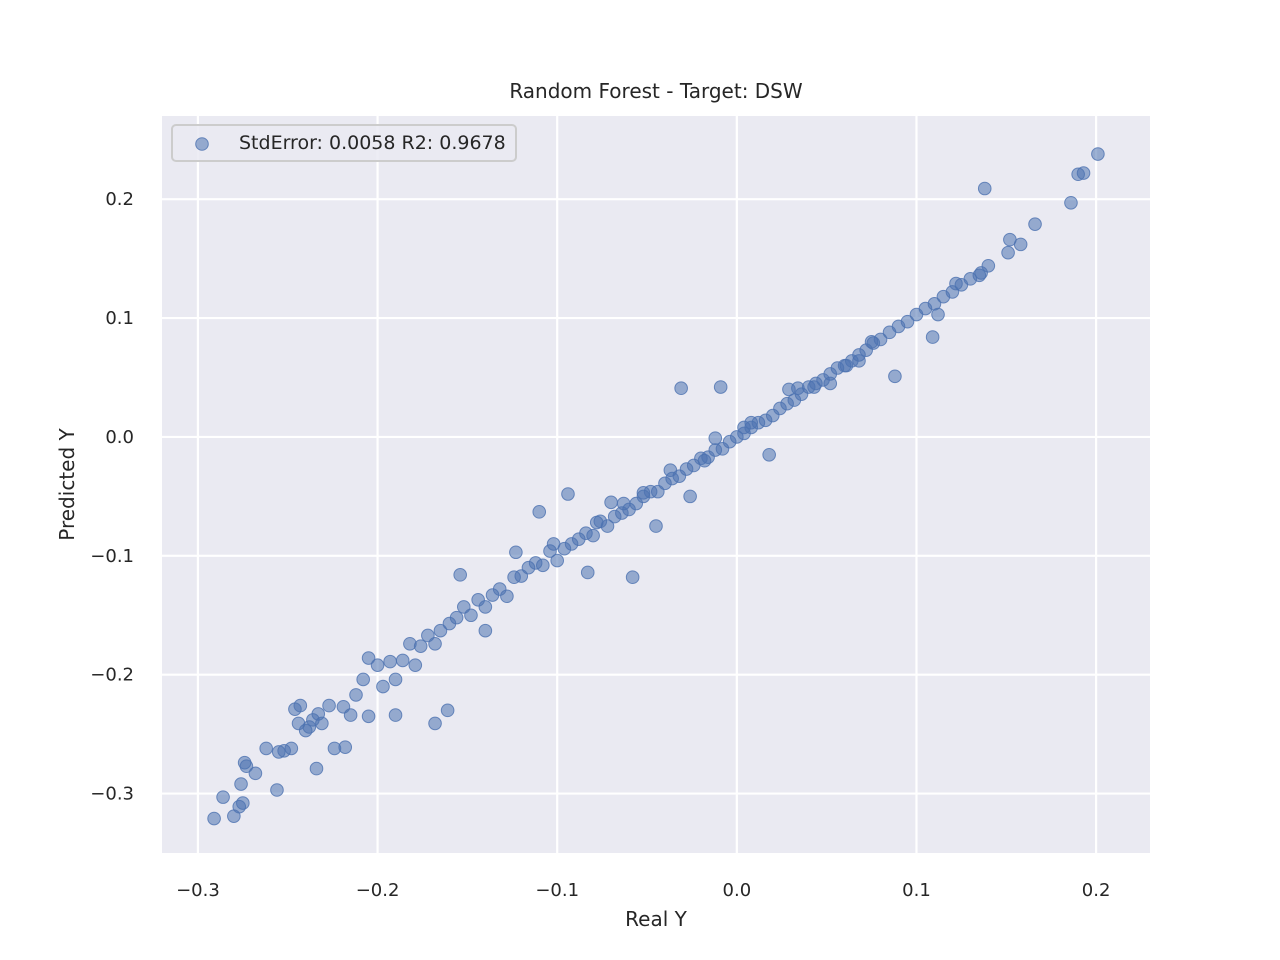 This screenshot has width=1280, height=960. Describe the element at coordinates (378, 890) in the screenshot. I see `x-tick-label: −0.2` at that location.